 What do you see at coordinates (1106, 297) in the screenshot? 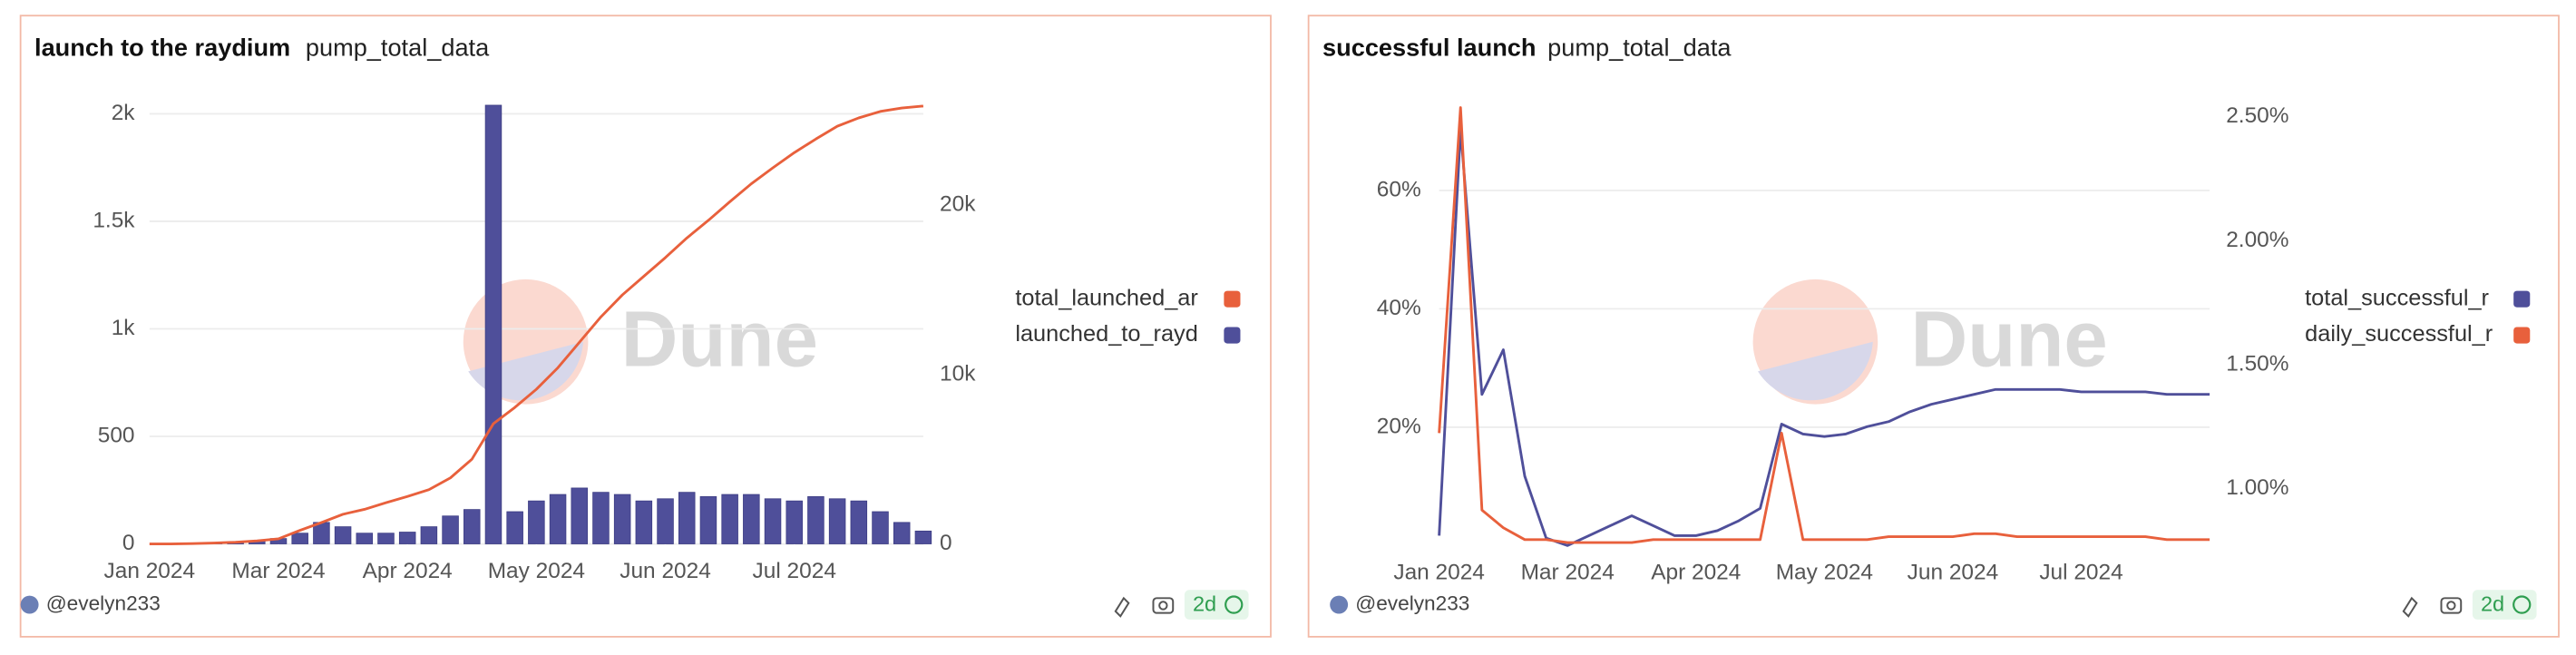
I see `legend-label: total_launched_ar` at bounding box center [1106, 297].